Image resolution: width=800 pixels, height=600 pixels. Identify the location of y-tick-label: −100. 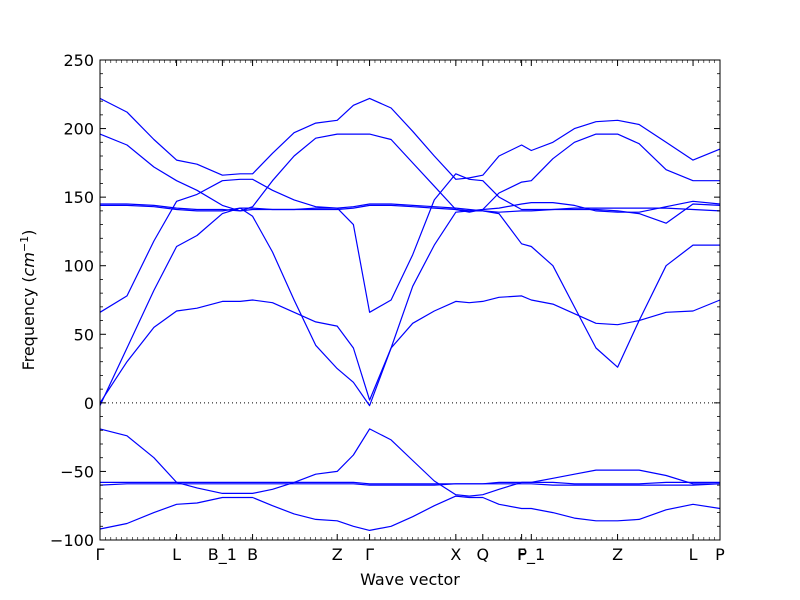
(72, 540).